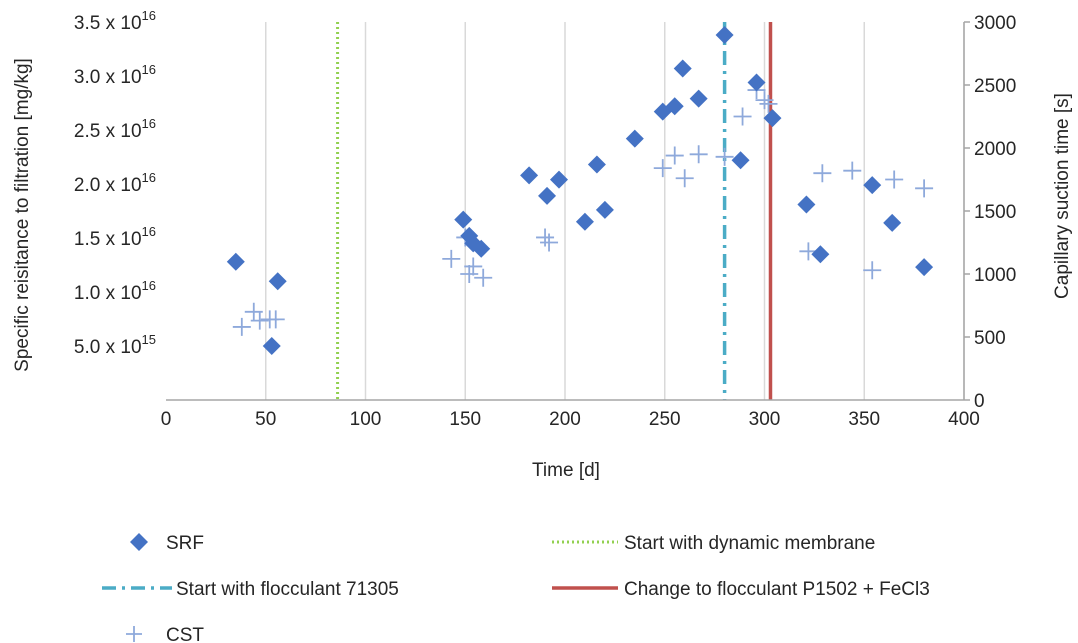  I want to click on x-tick-label: 350, so click(864, 419).